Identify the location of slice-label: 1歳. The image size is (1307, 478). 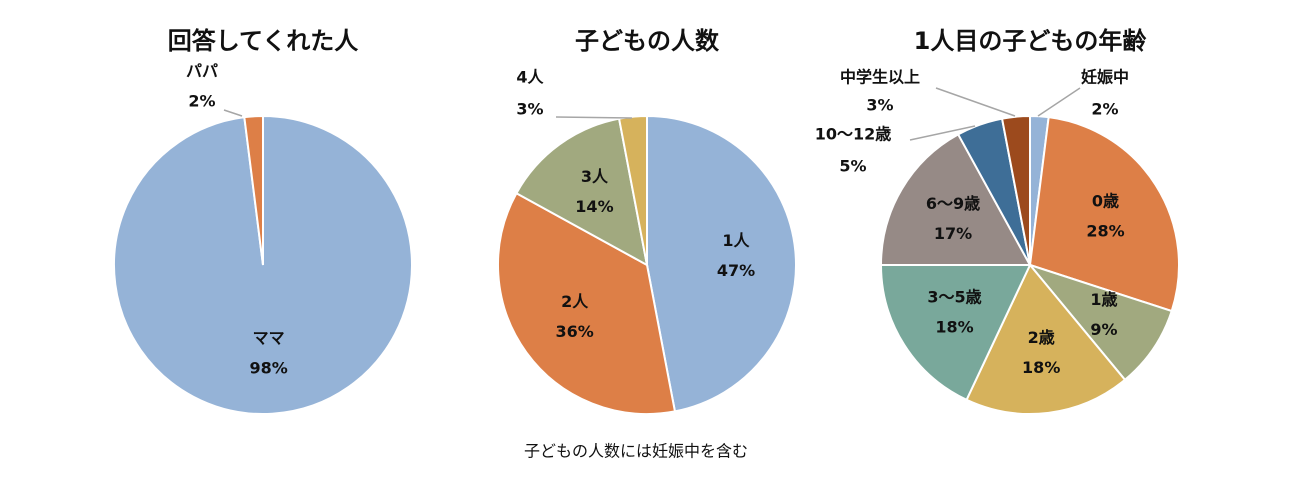
(1103, 299).